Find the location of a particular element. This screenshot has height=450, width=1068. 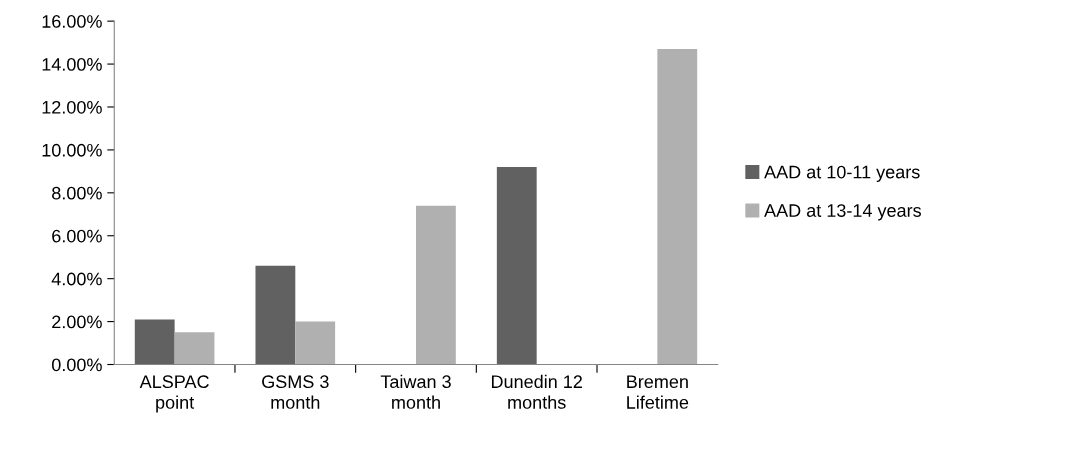

x-tick-label: Dunedin 12 months is located at coordinates (536, 391).